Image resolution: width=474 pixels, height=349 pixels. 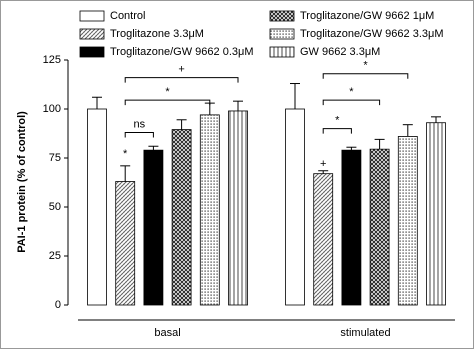 What do you see at coordinates (340, 52) in the screenshot?
I see `legend-label: GW 9662 3.3μM` at bounding box center [340, 52].